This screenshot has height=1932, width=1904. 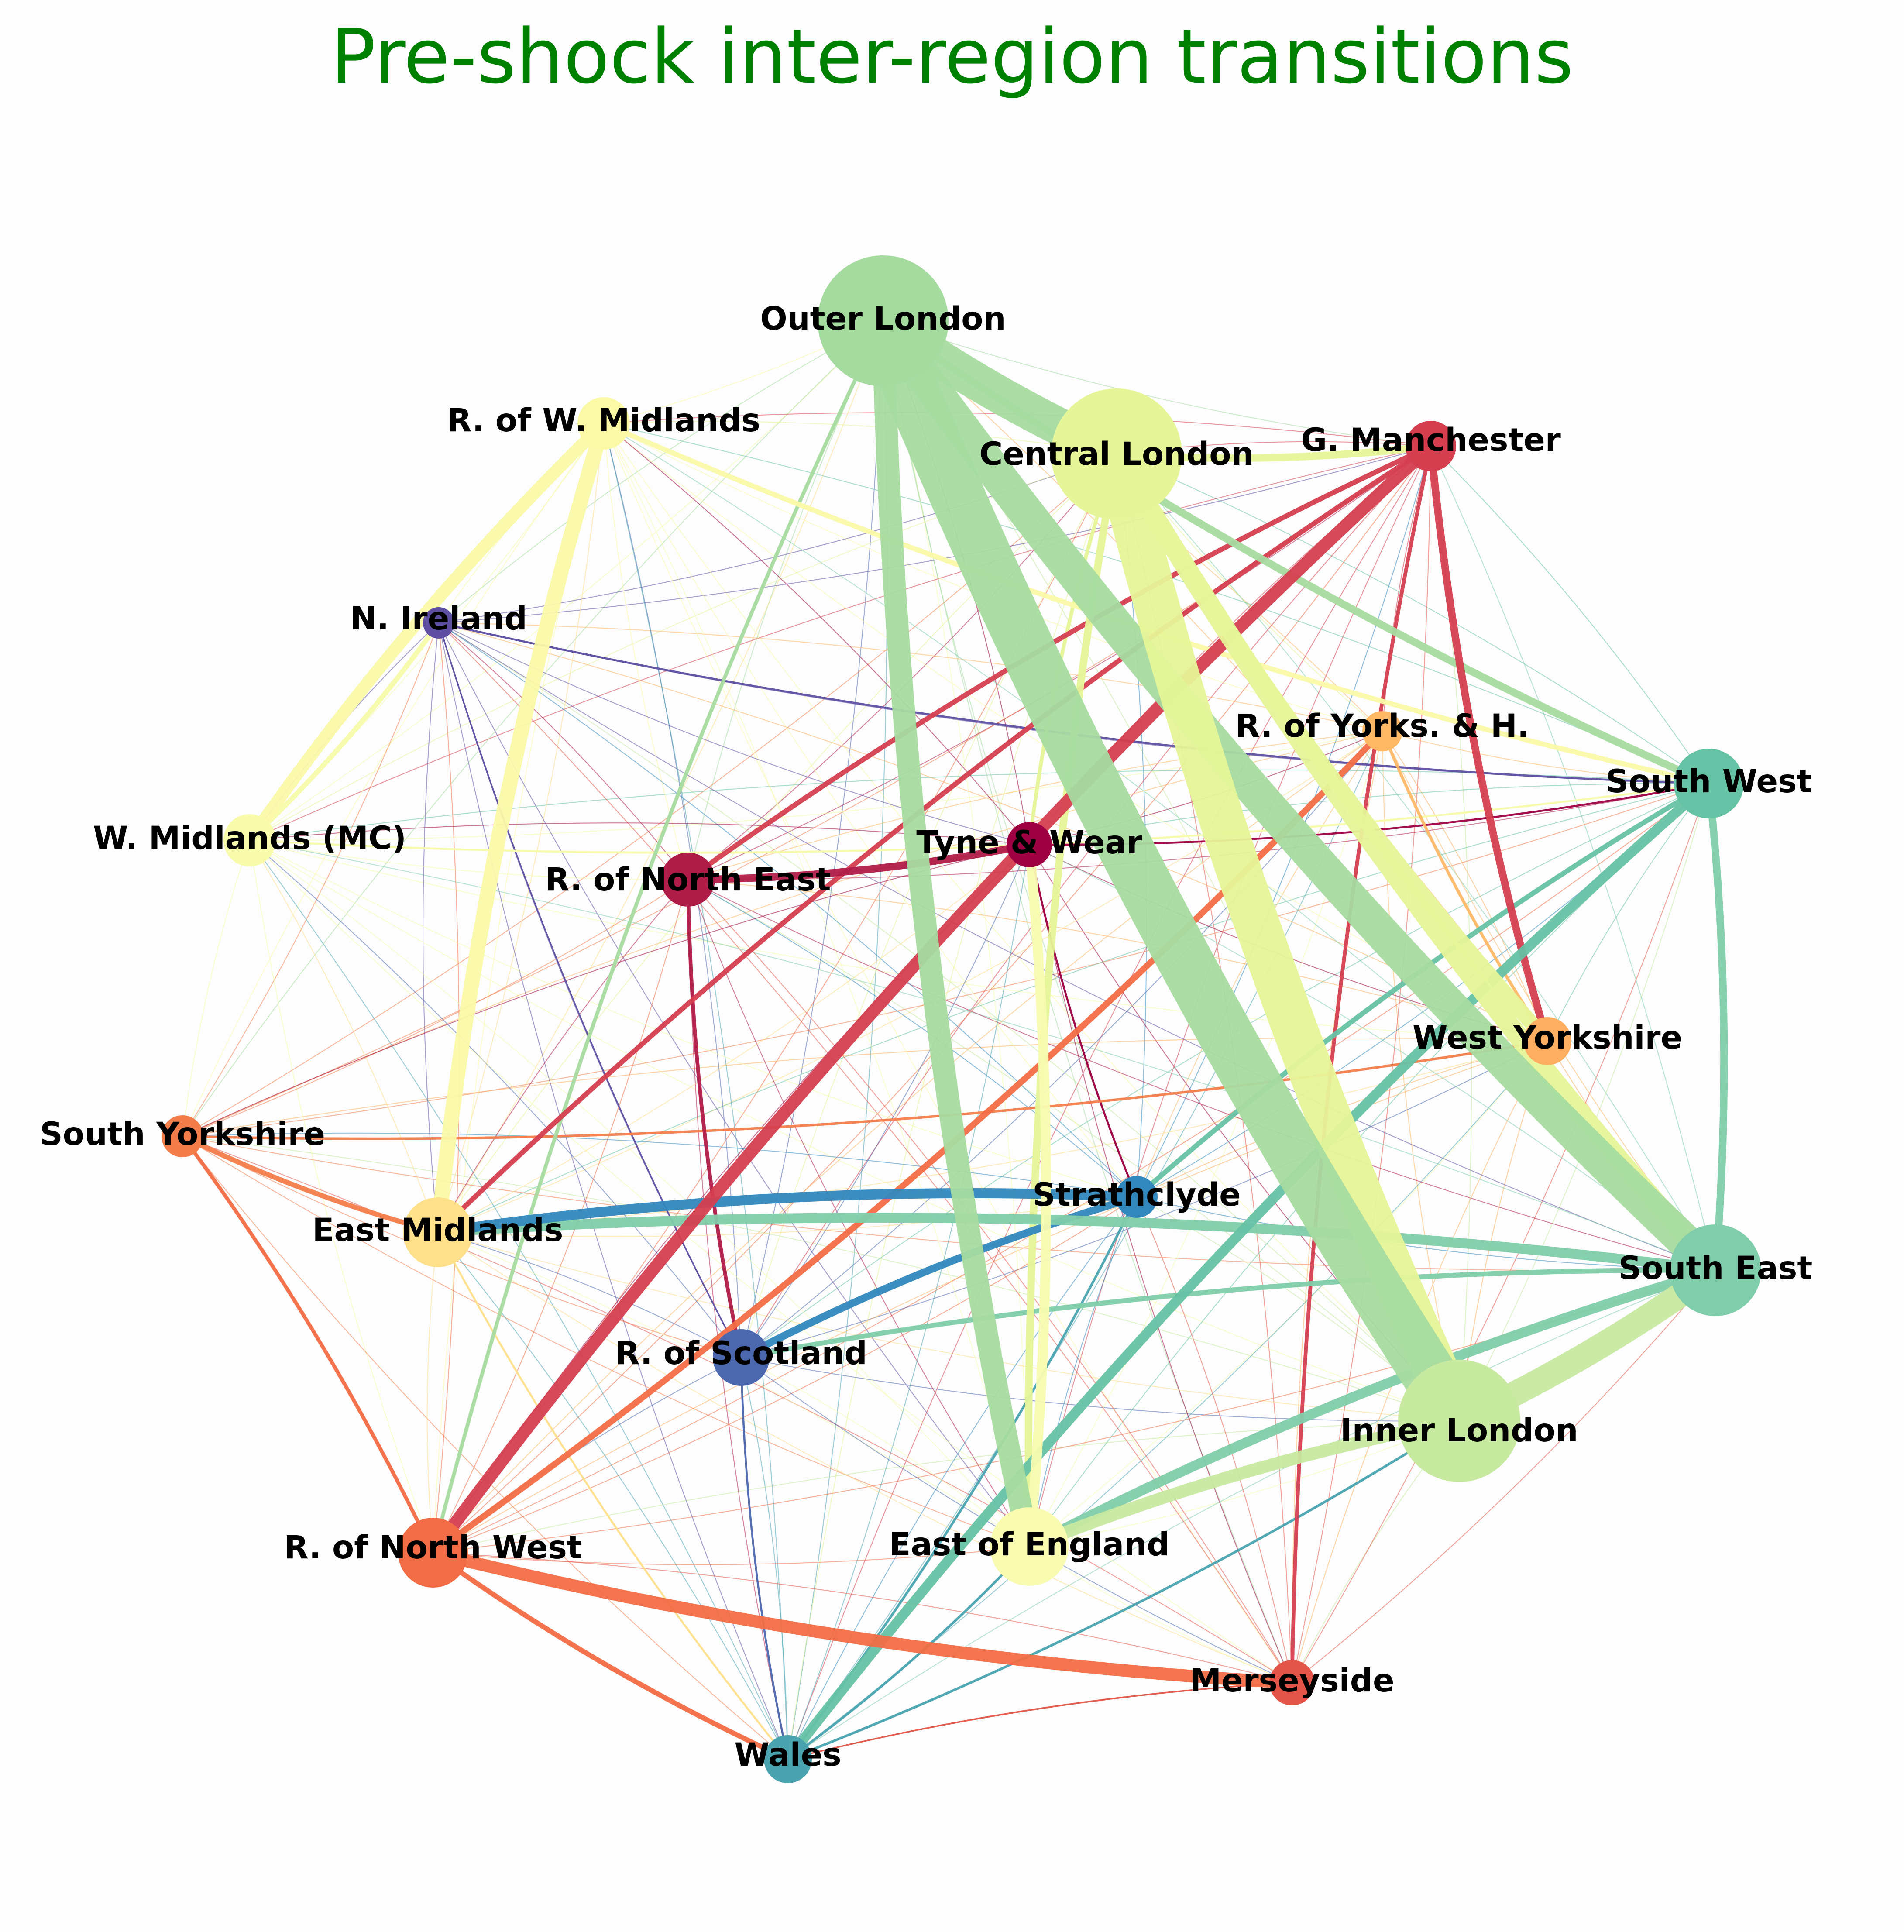 I want to click on edge-south_yorks-east_midlands, so click(x=310, y=1184).